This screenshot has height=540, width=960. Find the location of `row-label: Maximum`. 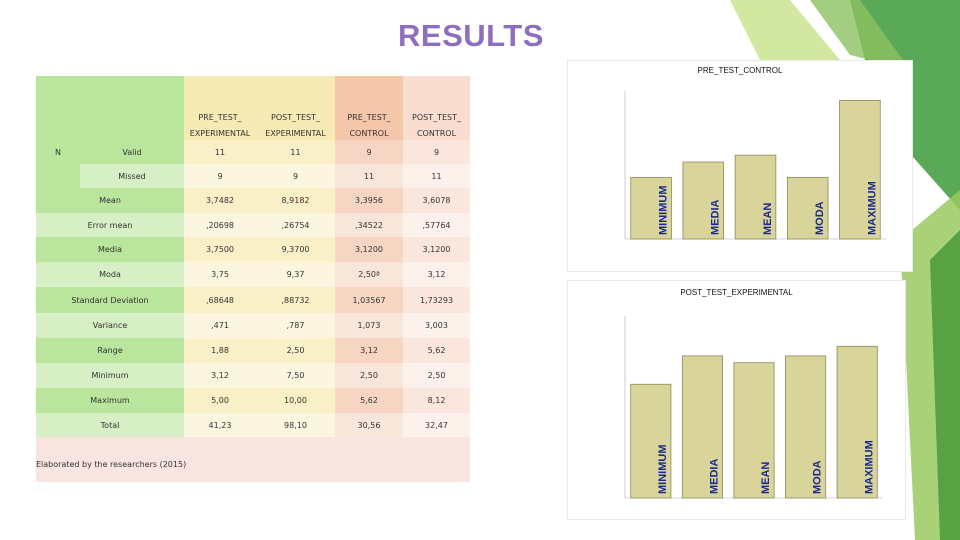

row-label: Maximum is located at coordinates (110, 400).